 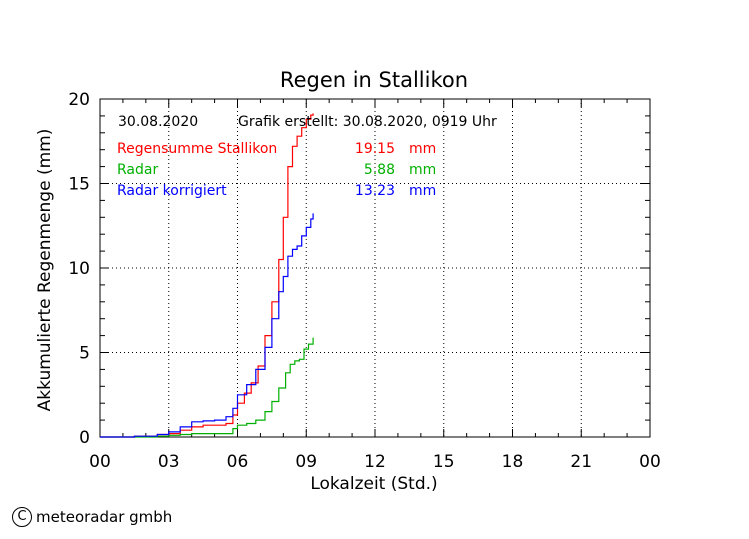 What do you see at coordinates (158, 122) in the screenshot?
I see `chart-date: 30.08.2020` at bounding box center [158, 122].